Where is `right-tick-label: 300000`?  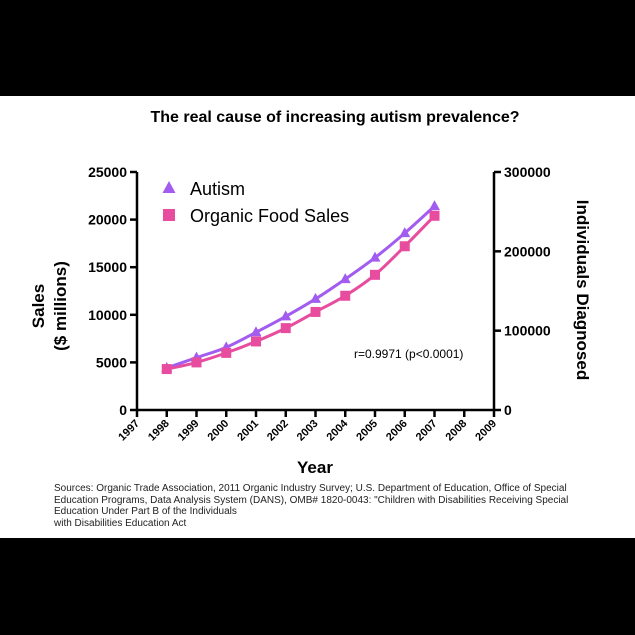 right-tick-label: 300000 is located at coordinates (527, 172).